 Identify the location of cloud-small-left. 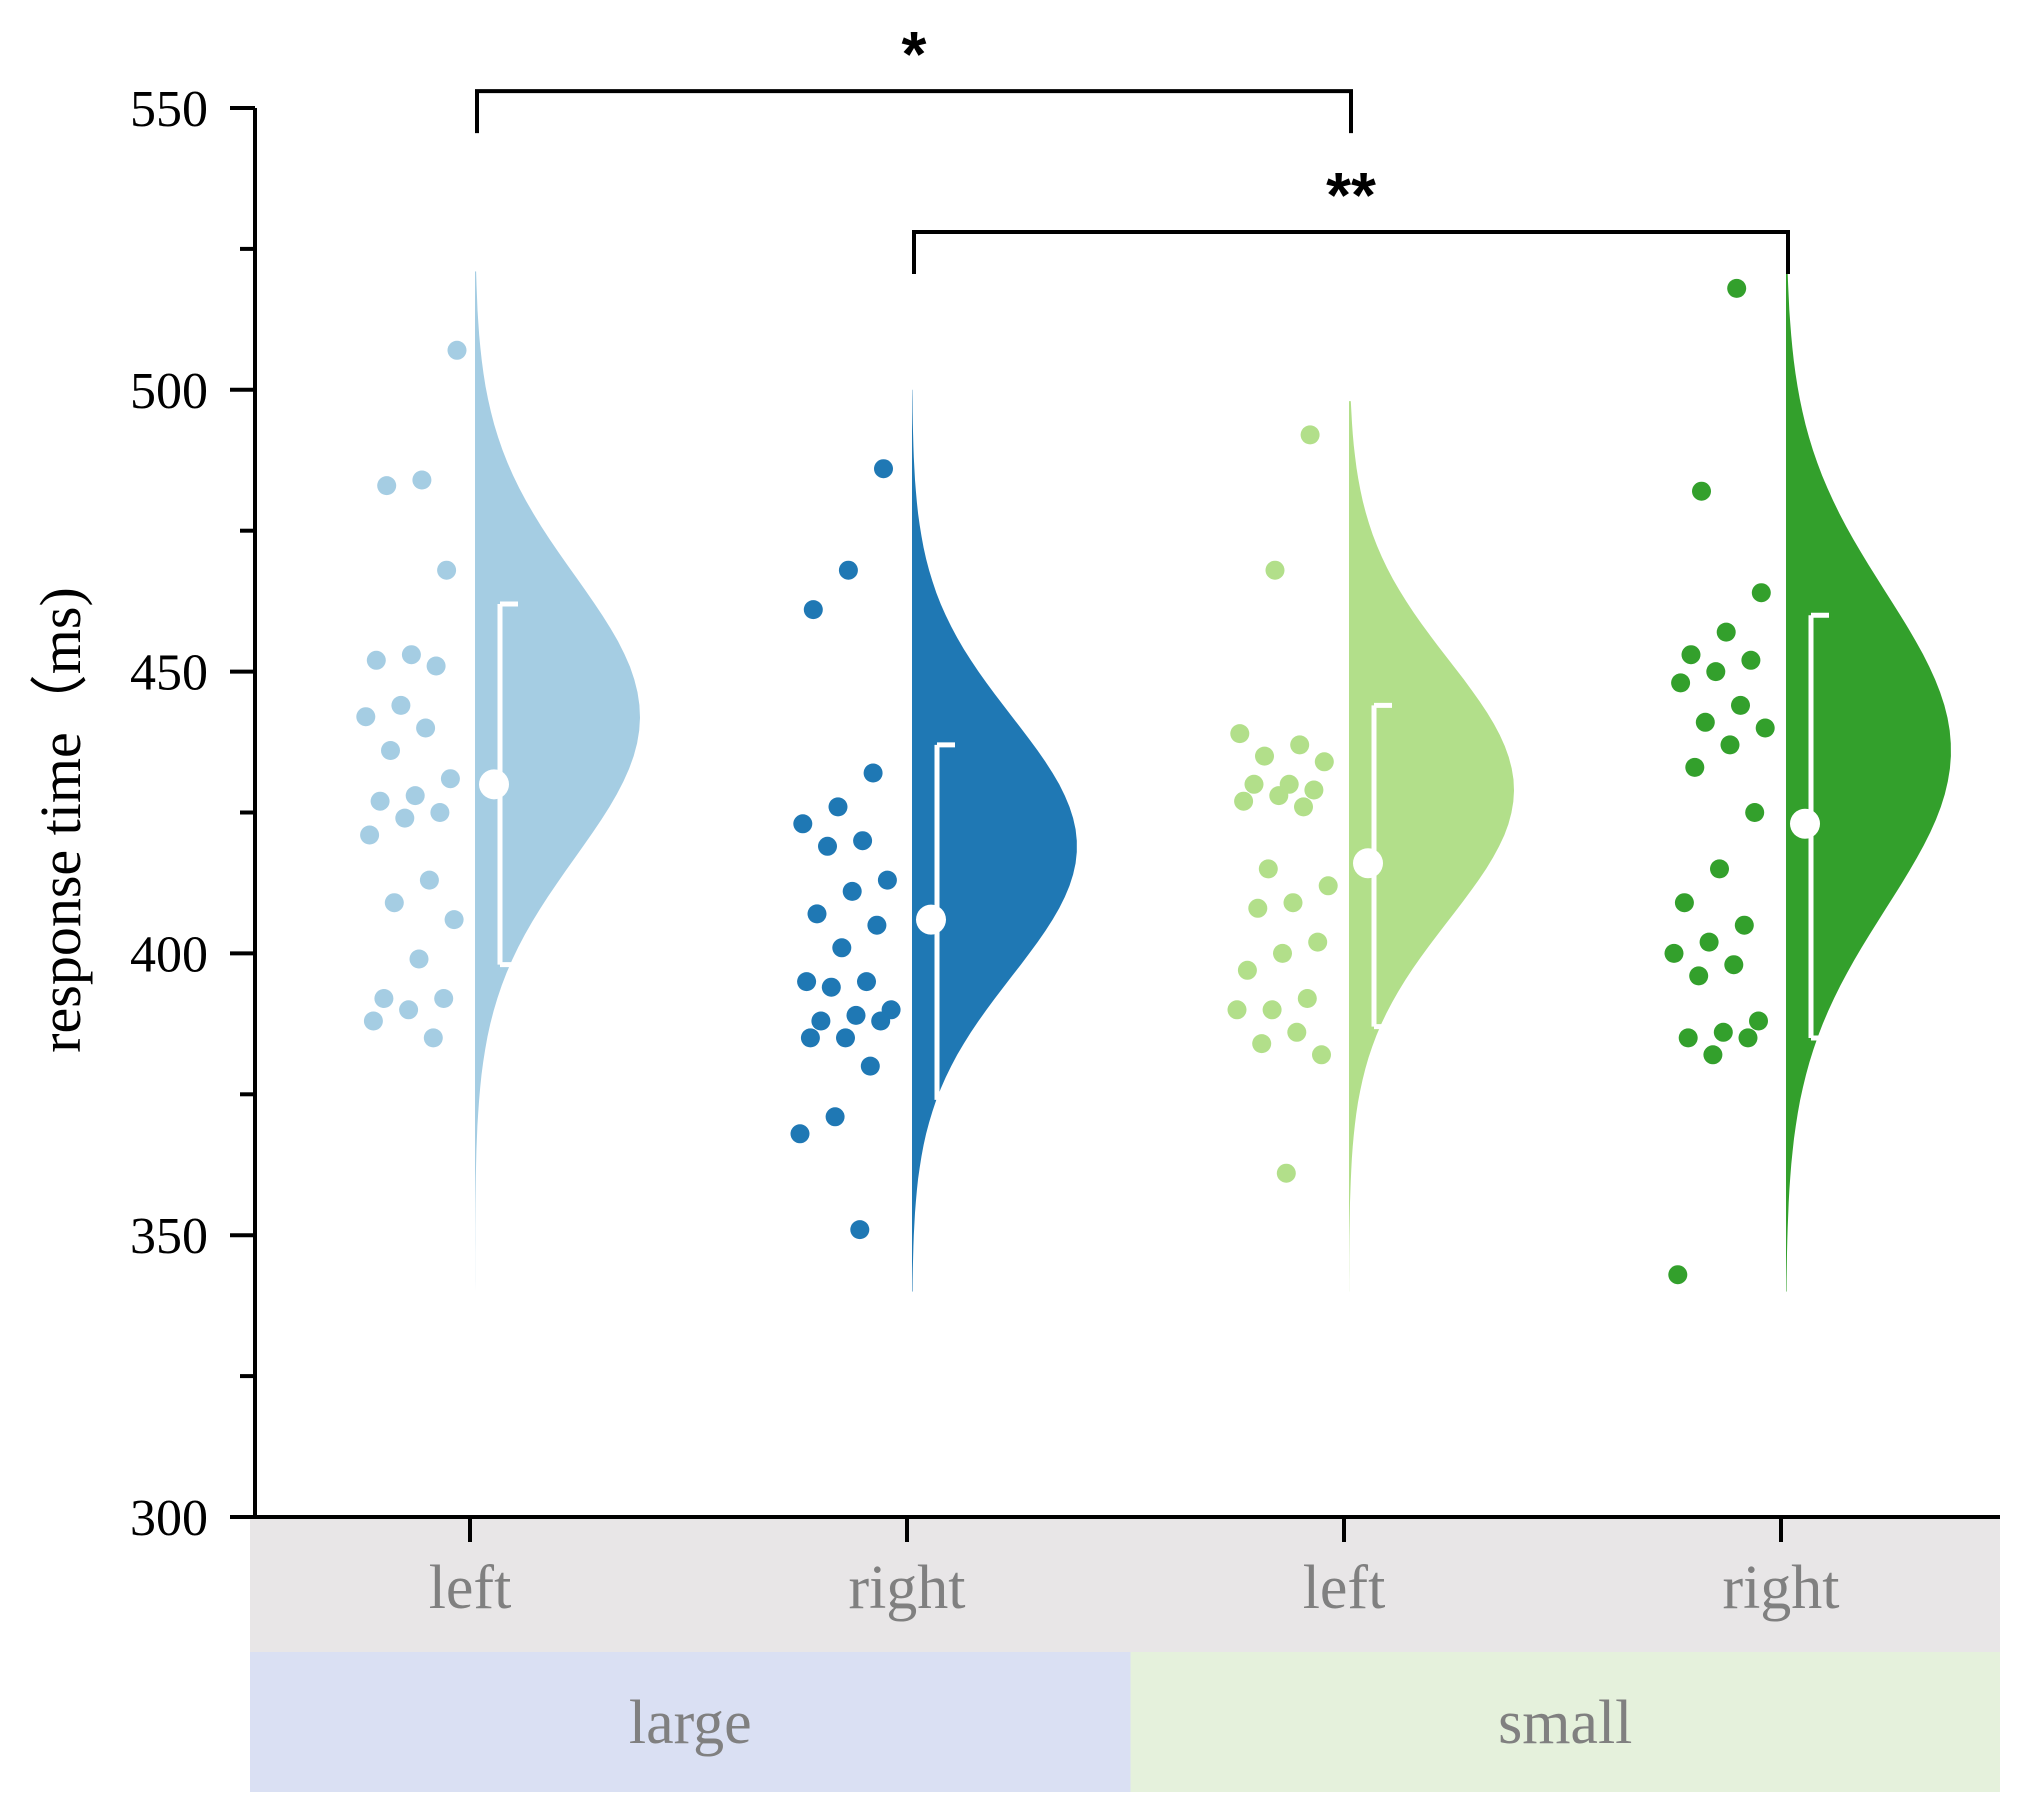
(1431, 846).